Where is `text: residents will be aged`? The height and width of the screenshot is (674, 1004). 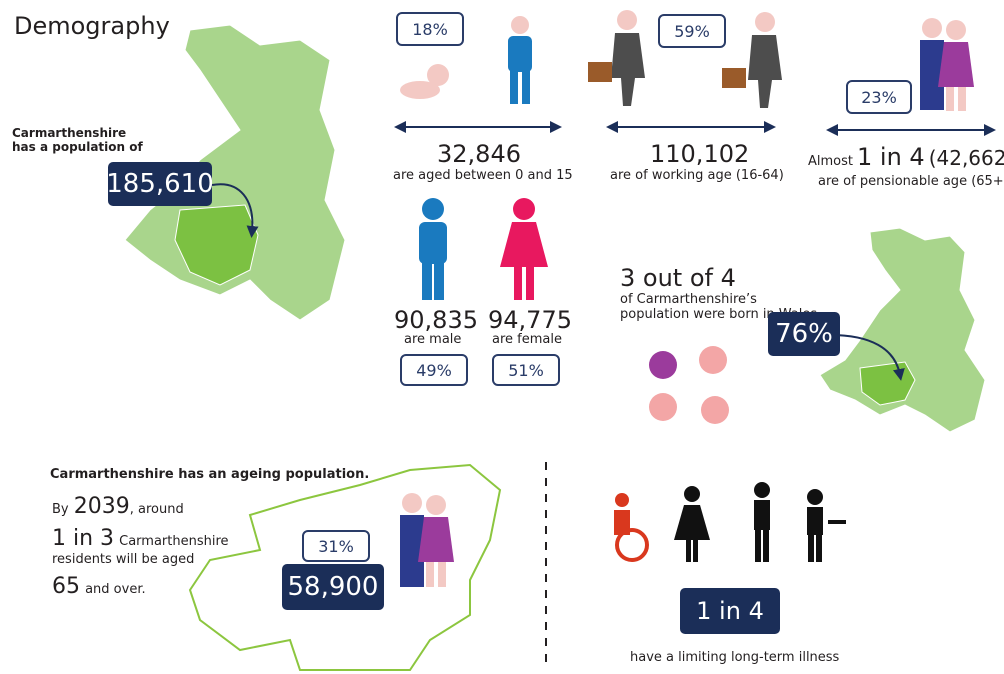 text: residents will be aged is located at coordinates (123, 559).